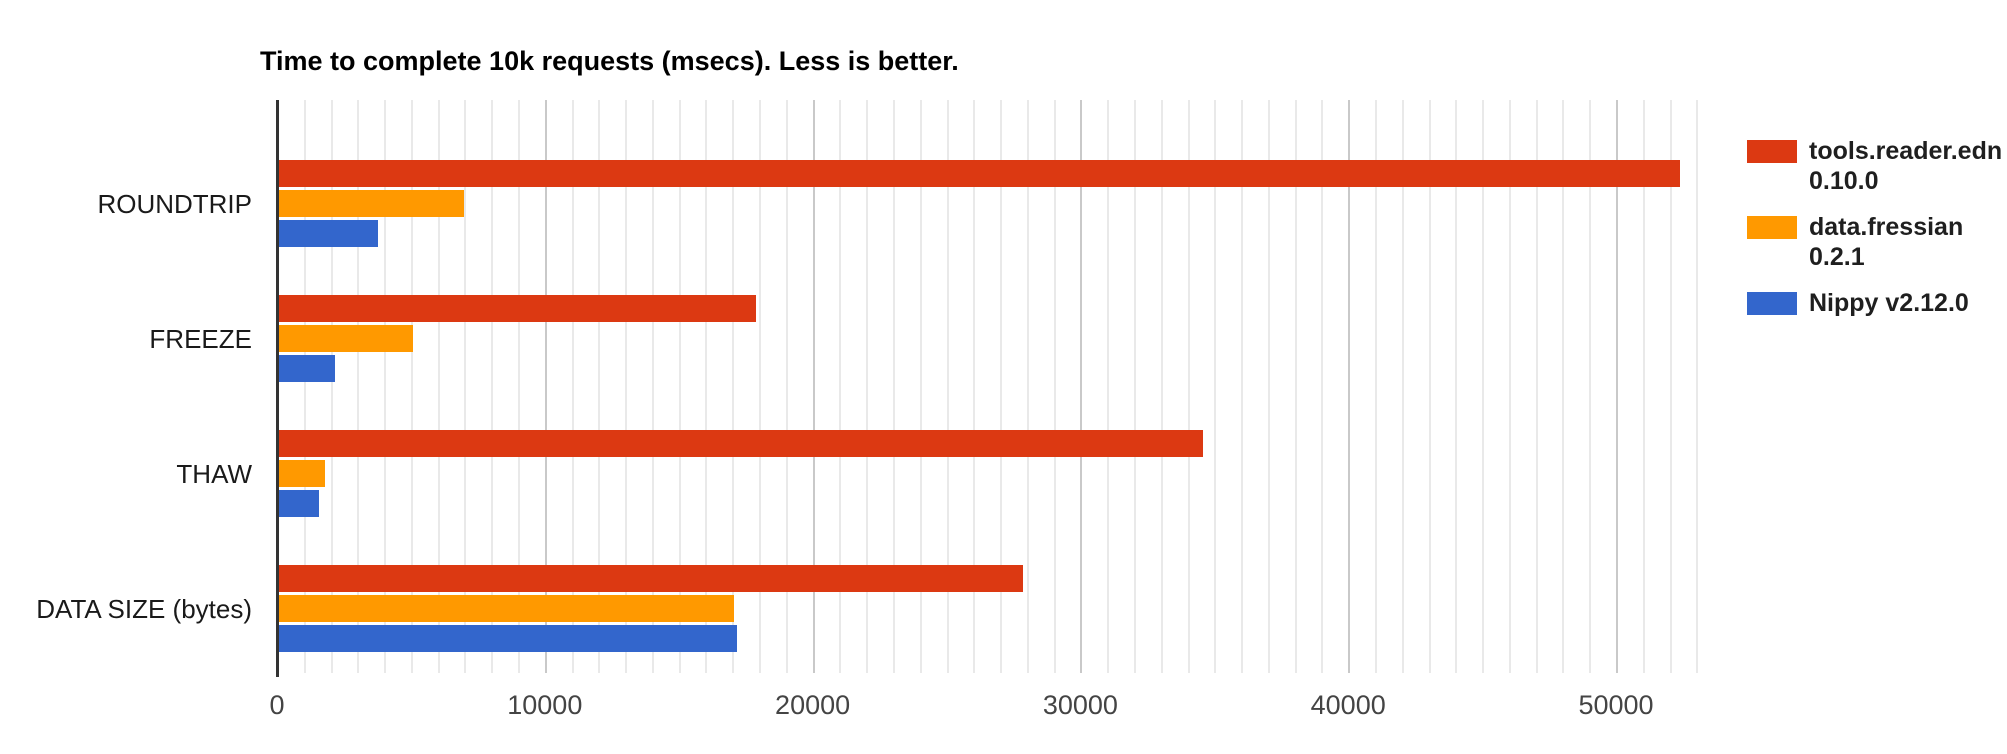 The height and width of the screenshot is (754, 2007). I want to click on legend-item-nippy-v2-12-0: Nippy v2.12.0, so click(1874, 303).